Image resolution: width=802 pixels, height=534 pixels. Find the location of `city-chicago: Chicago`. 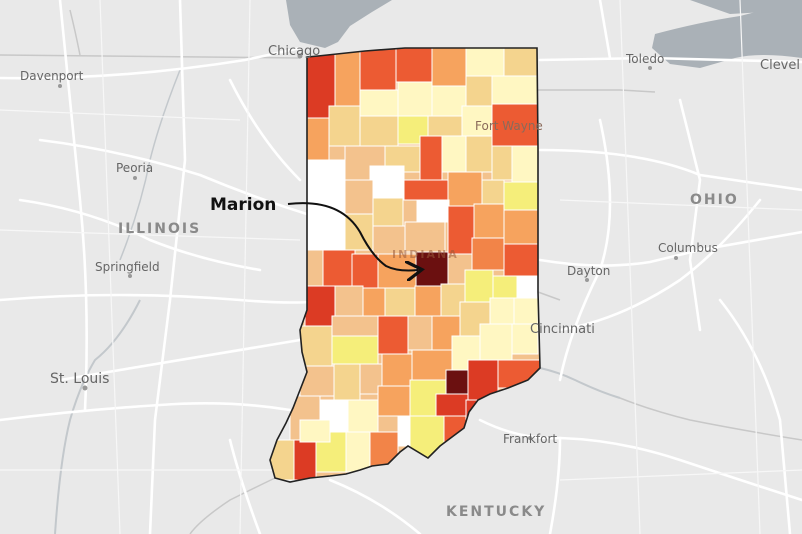

city-chicago: Chicago is located at coordinates (294, 51).